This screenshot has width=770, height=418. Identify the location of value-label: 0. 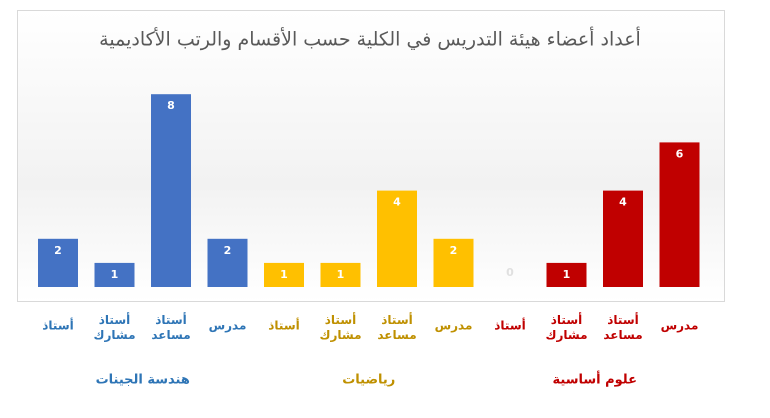
(510, 272).